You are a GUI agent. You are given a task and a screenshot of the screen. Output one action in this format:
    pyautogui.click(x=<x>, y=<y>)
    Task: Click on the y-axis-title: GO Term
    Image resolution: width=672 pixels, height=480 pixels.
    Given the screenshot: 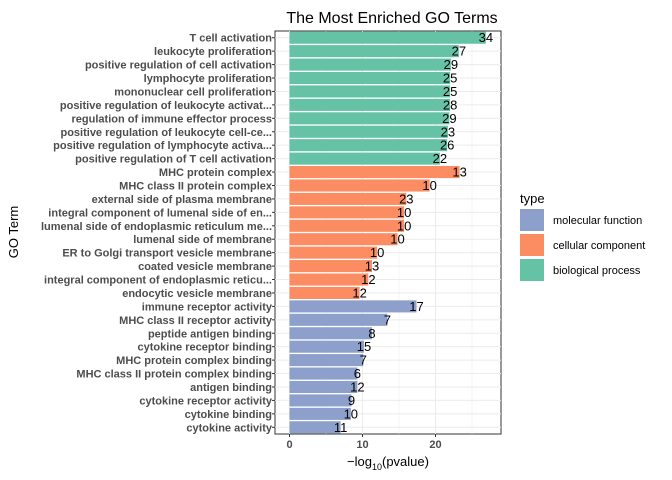 What is the action you would take?
    pyautogui.click(x=13, y=232)
    